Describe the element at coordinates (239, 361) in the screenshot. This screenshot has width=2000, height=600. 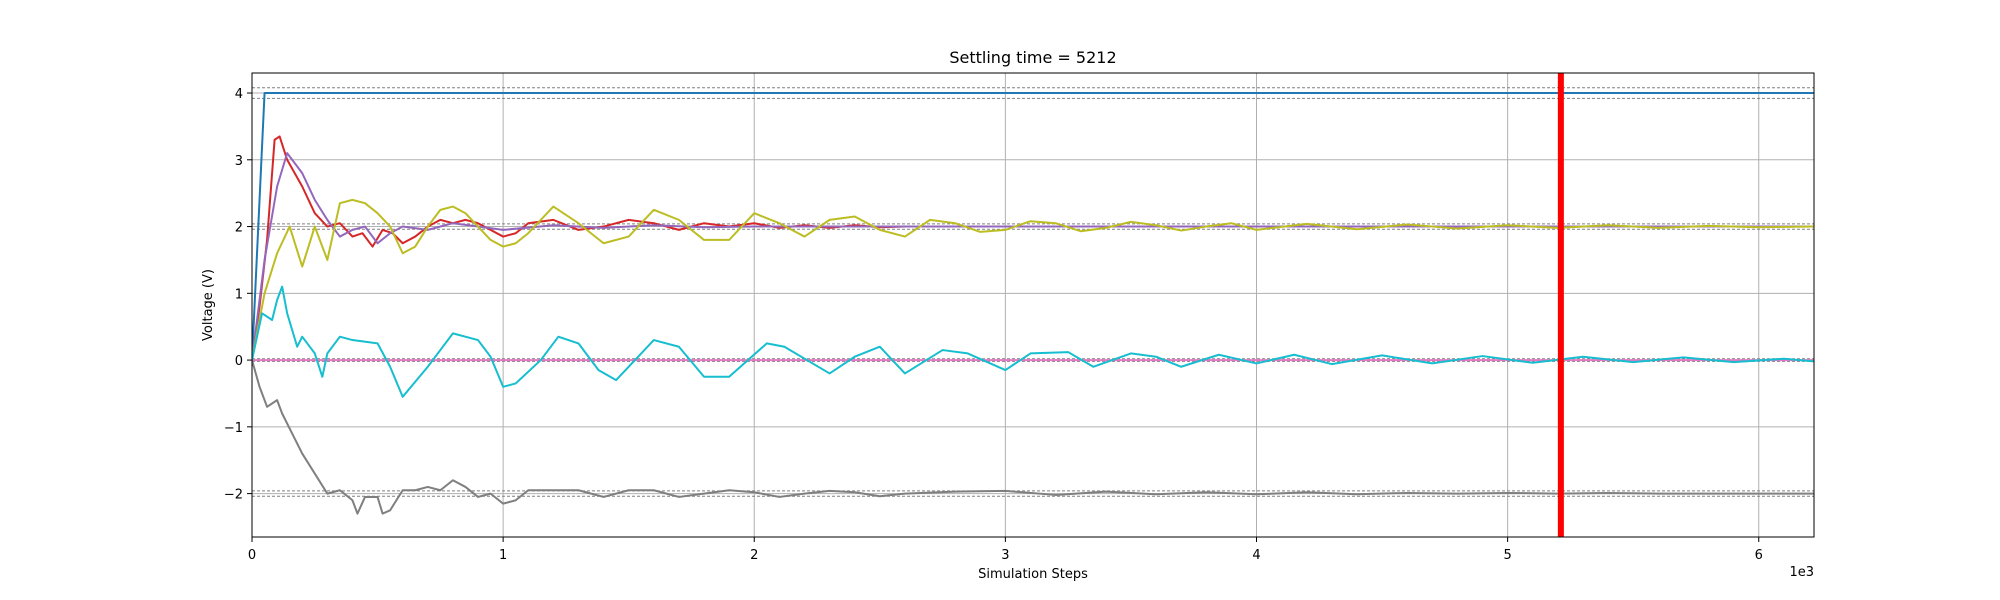
I see `y-tick-label: 0` at that location.